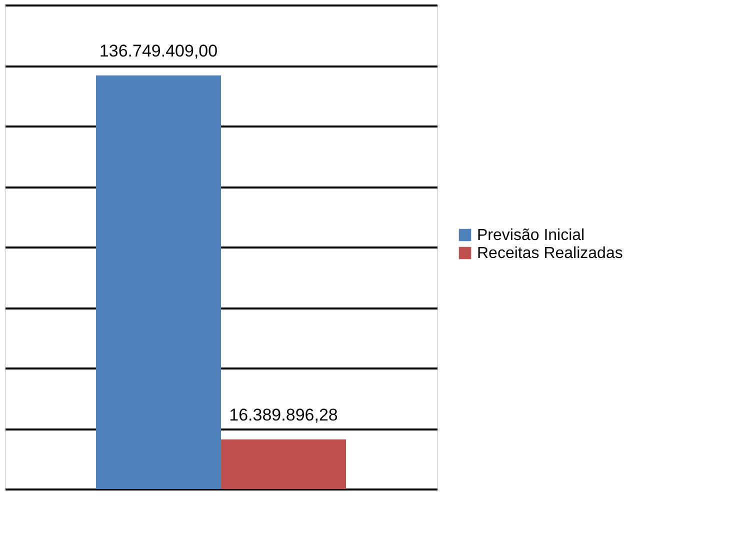 This screenshot has height=534, width=751. What do you see at coordinates (531, 235) in the screenshot?
I see `legend-label: Previsão Inicial` at bounding box center [531, 235].